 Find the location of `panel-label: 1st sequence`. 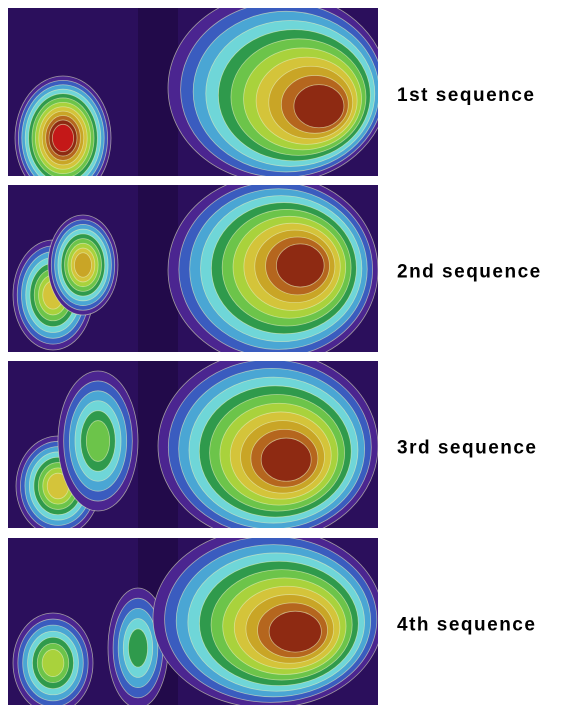

panel-label: 1st sequence is located at coordinates (466, 95).